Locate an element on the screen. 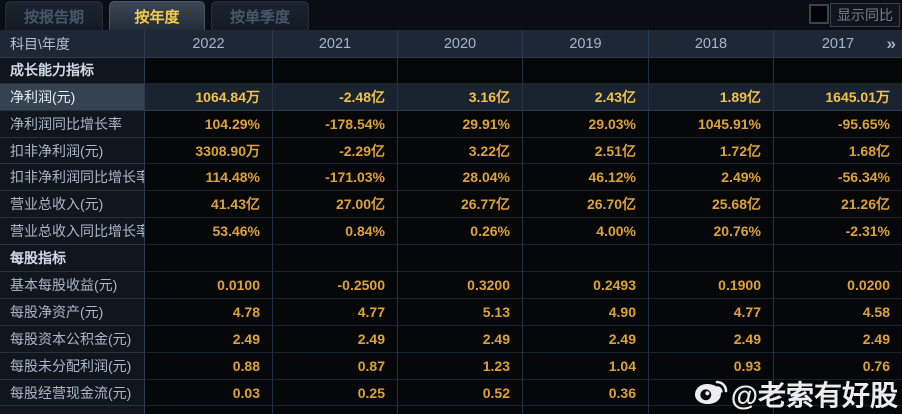  row-label: 营业总收入(元) is located at coordinates (72, 205).